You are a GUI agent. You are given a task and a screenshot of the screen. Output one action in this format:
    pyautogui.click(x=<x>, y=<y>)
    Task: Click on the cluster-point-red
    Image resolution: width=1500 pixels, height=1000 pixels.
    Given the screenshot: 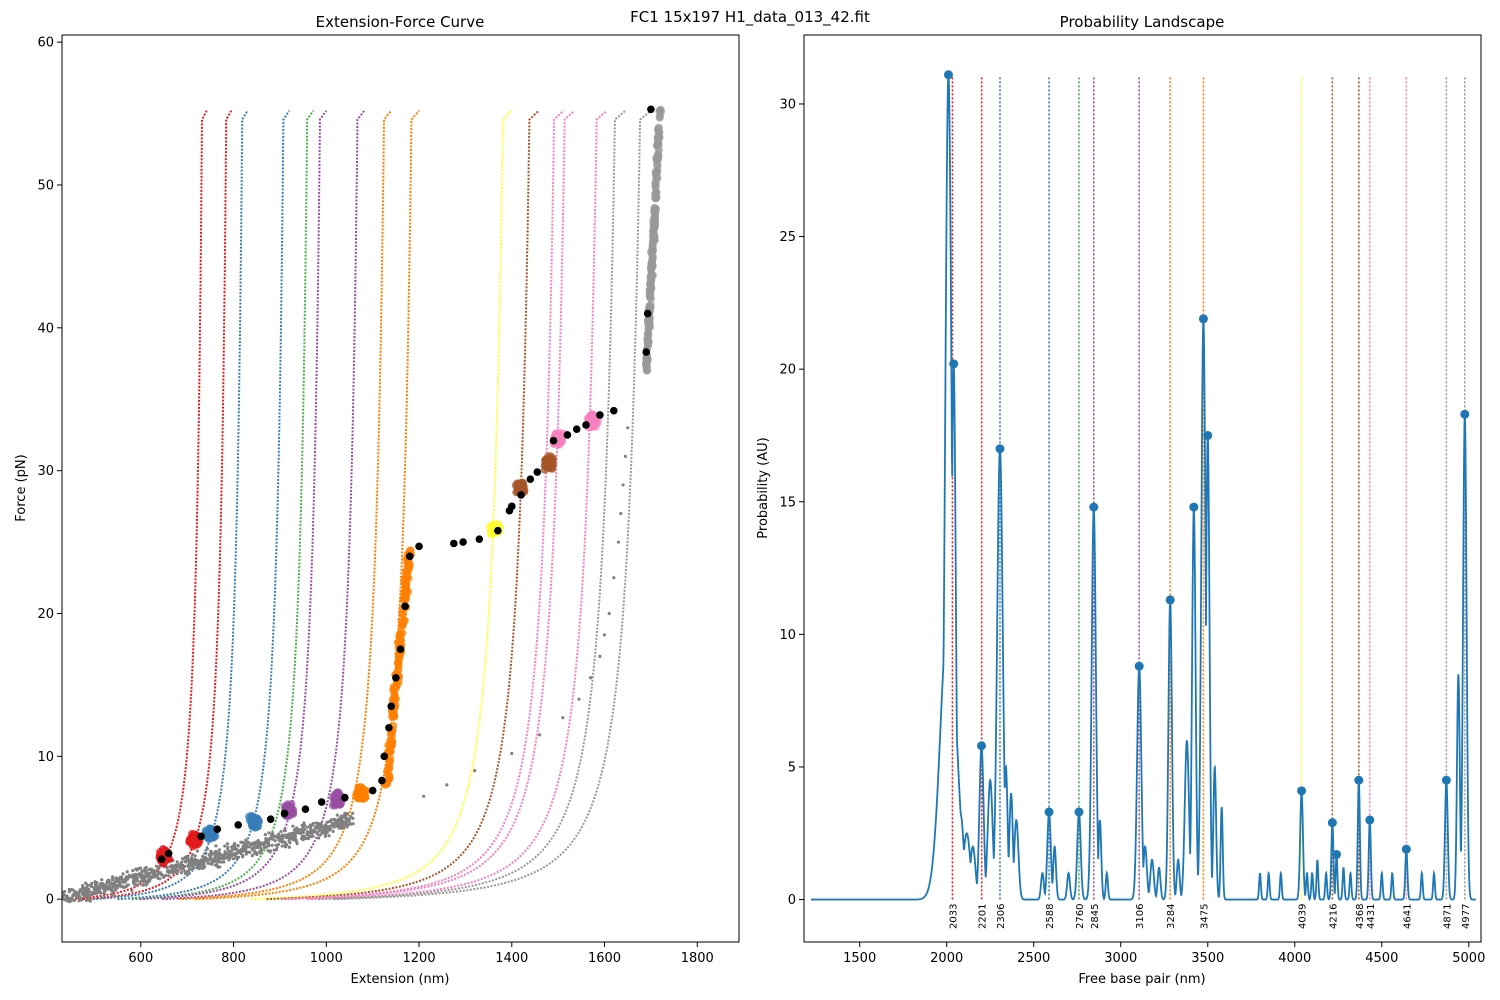 What is the action you would take?
    pyautogui.click(x=196, y=844)
    